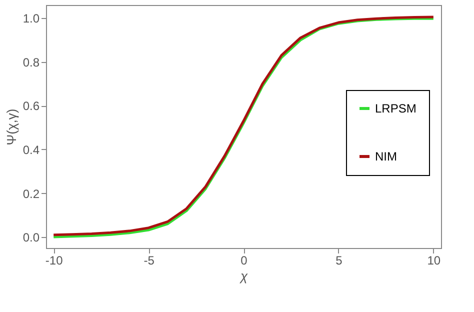  Describe the element at coordinates (31, 149) in the screenshot. I see `y-tick-label: 0.4` at that location.